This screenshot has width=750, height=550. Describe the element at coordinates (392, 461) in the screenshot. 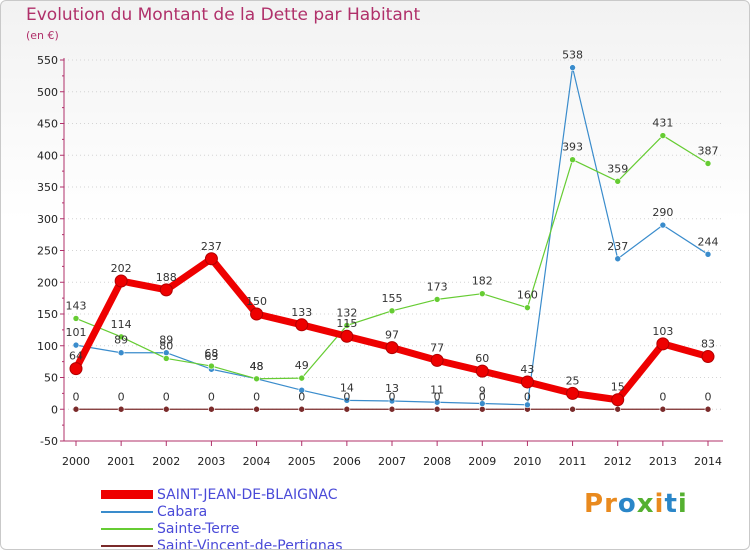

I see `x-tick-label: 2007` at that location.